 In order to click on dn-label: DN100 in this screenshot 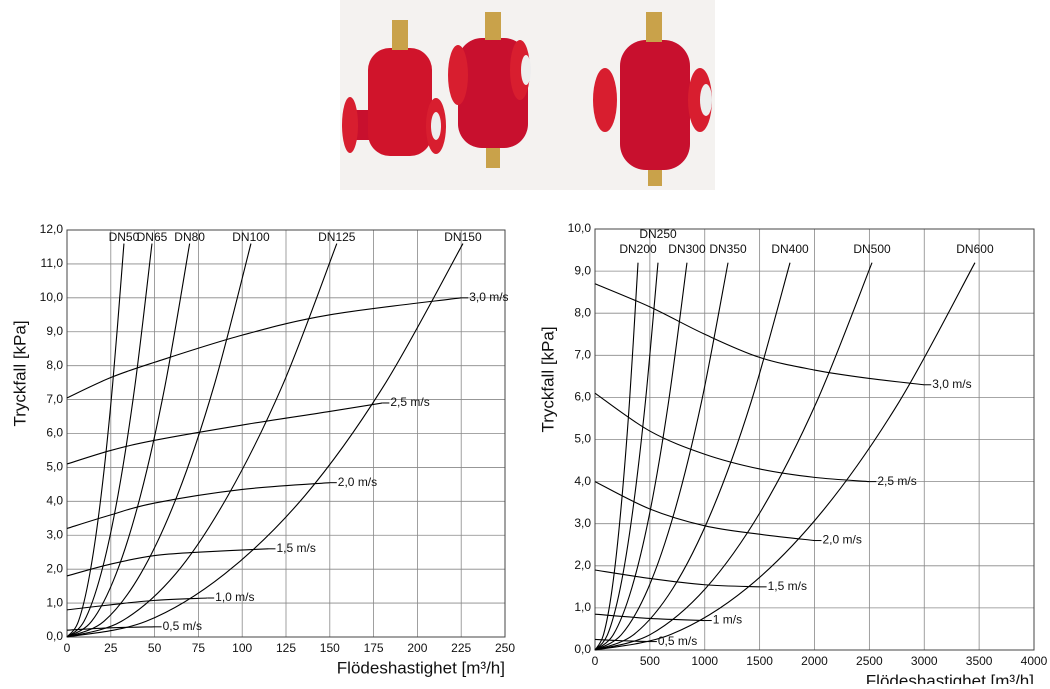, I will do `click(251, 237)`.